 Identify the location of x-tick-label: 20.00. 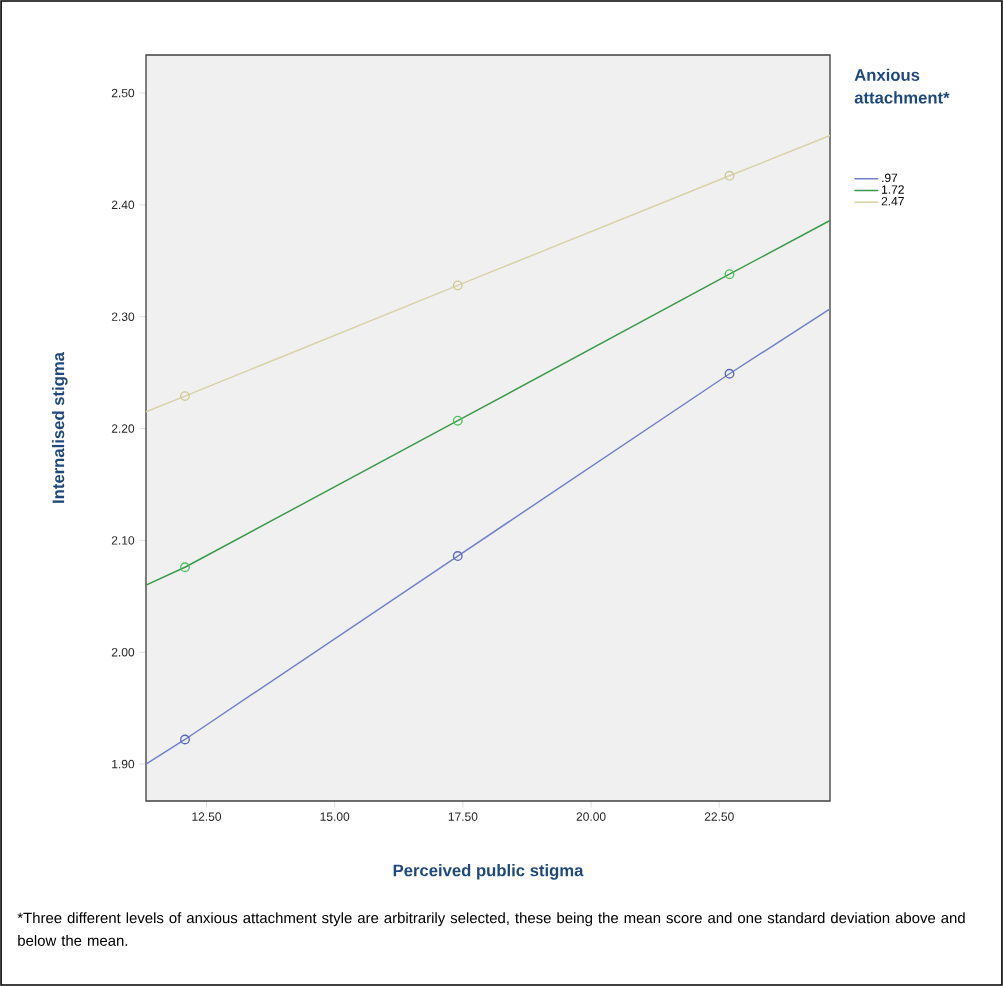
(591, 816).